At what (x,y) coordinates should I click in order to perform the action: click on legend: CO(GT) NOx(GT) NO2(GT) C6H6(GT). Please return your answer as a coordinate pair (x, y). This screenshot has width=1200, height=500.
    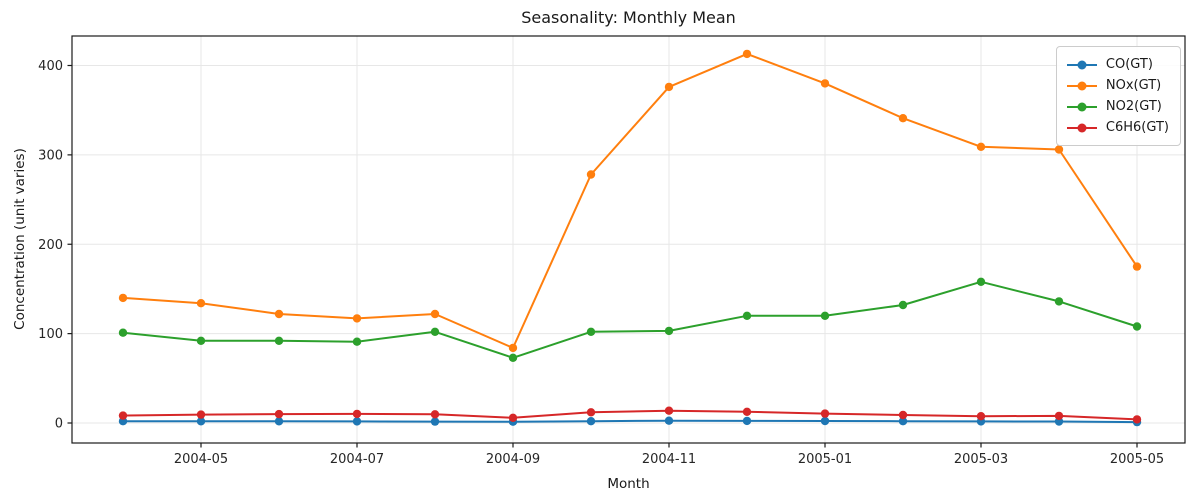
    Looking at the image, I should click on (1118, 96).